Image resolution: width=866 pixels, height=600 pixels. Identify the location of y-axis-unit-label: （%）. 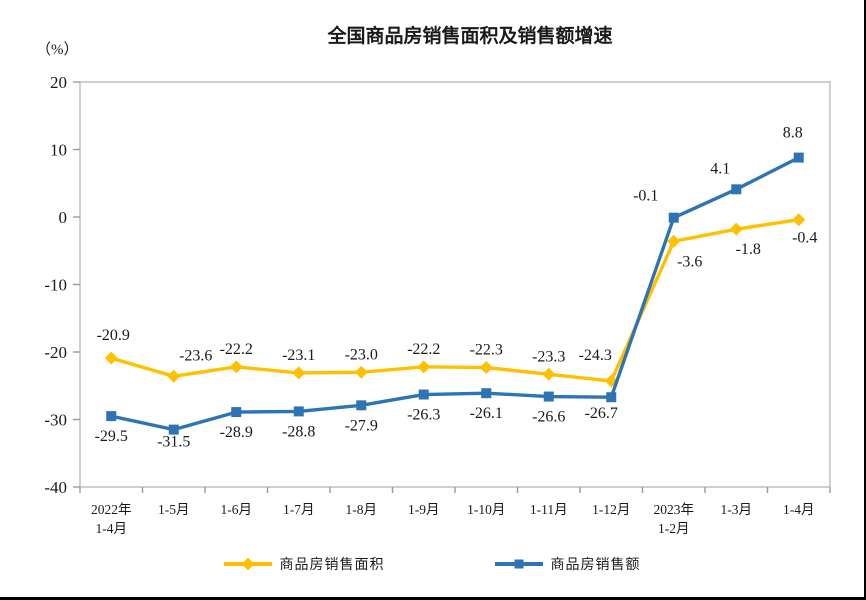
(57, 49).